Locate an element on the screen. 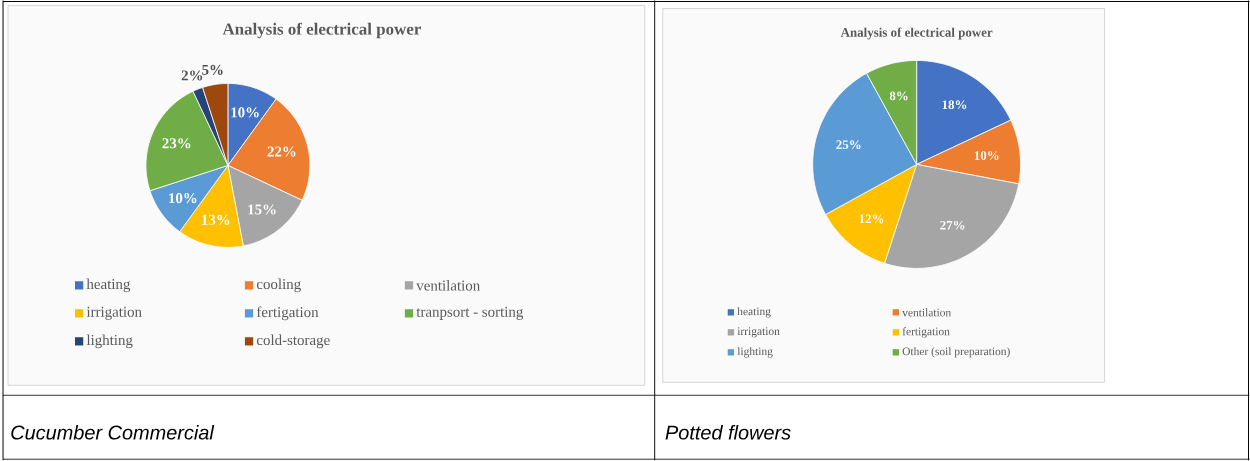  data-label: 27% is located at coordinates (952, 225).